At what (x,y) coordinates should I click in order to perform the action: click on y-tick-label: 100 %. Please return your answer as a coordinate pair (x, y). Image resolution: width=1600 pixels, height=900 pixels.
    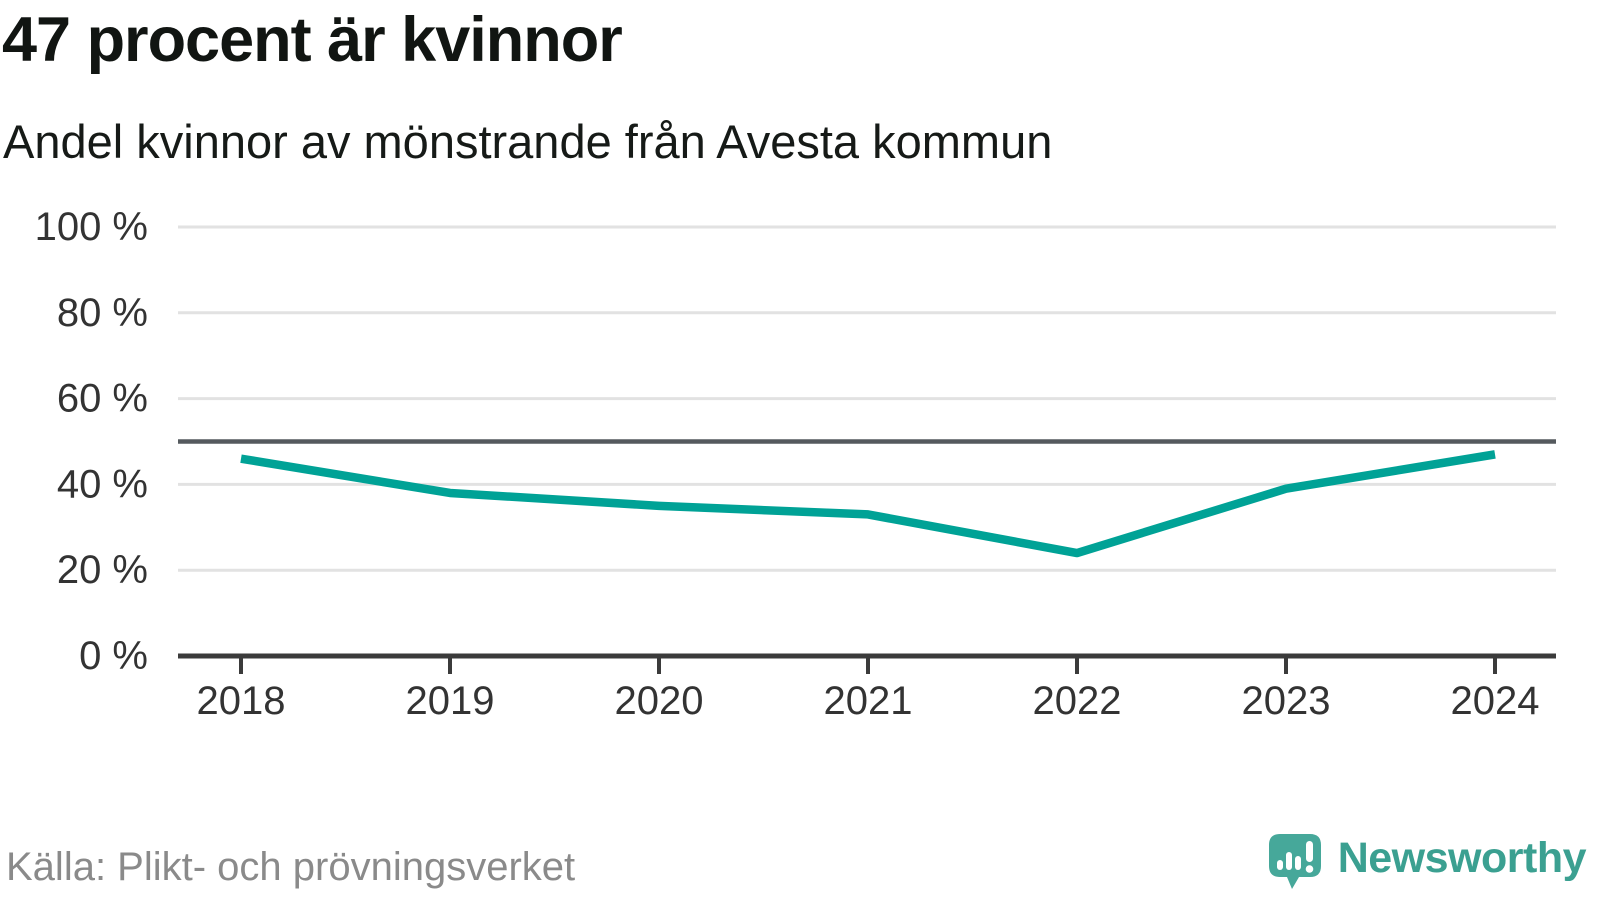
    Looking at the image, I should click on (91, 227).